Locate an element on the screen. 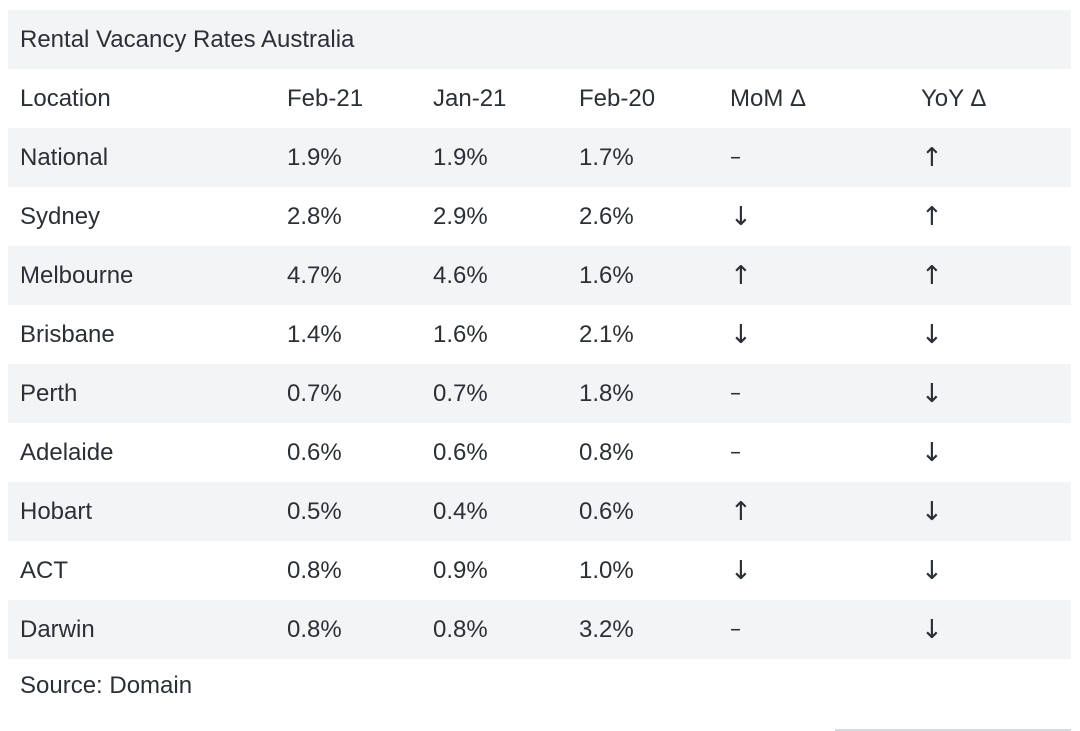  cell-jan21: 0.9% is located at coordinates (460, 570).